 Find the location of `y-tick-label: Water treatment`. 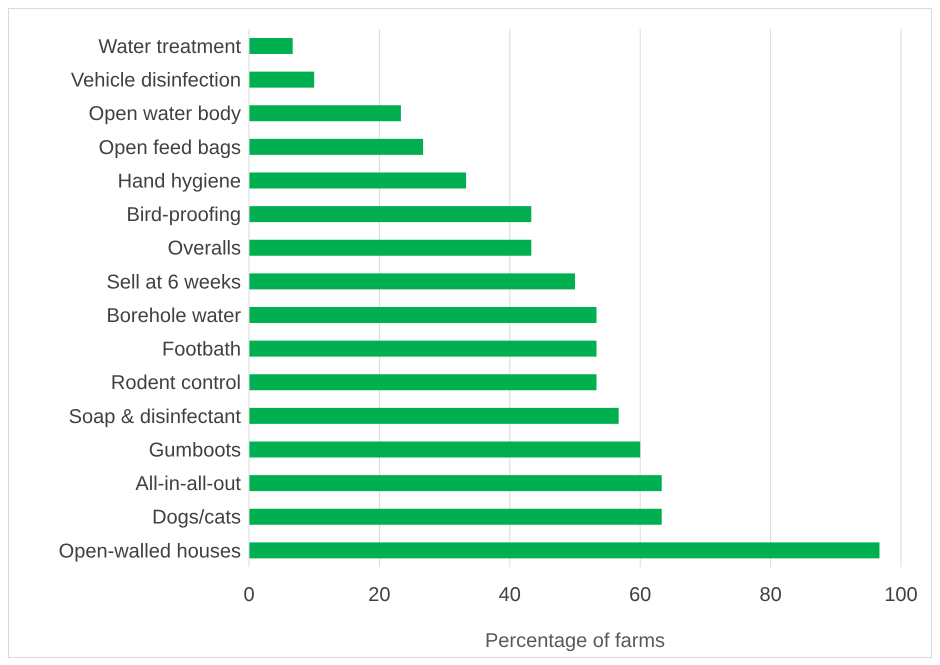

y-tick-label: Water treatment is located at coordinates (170, 47).